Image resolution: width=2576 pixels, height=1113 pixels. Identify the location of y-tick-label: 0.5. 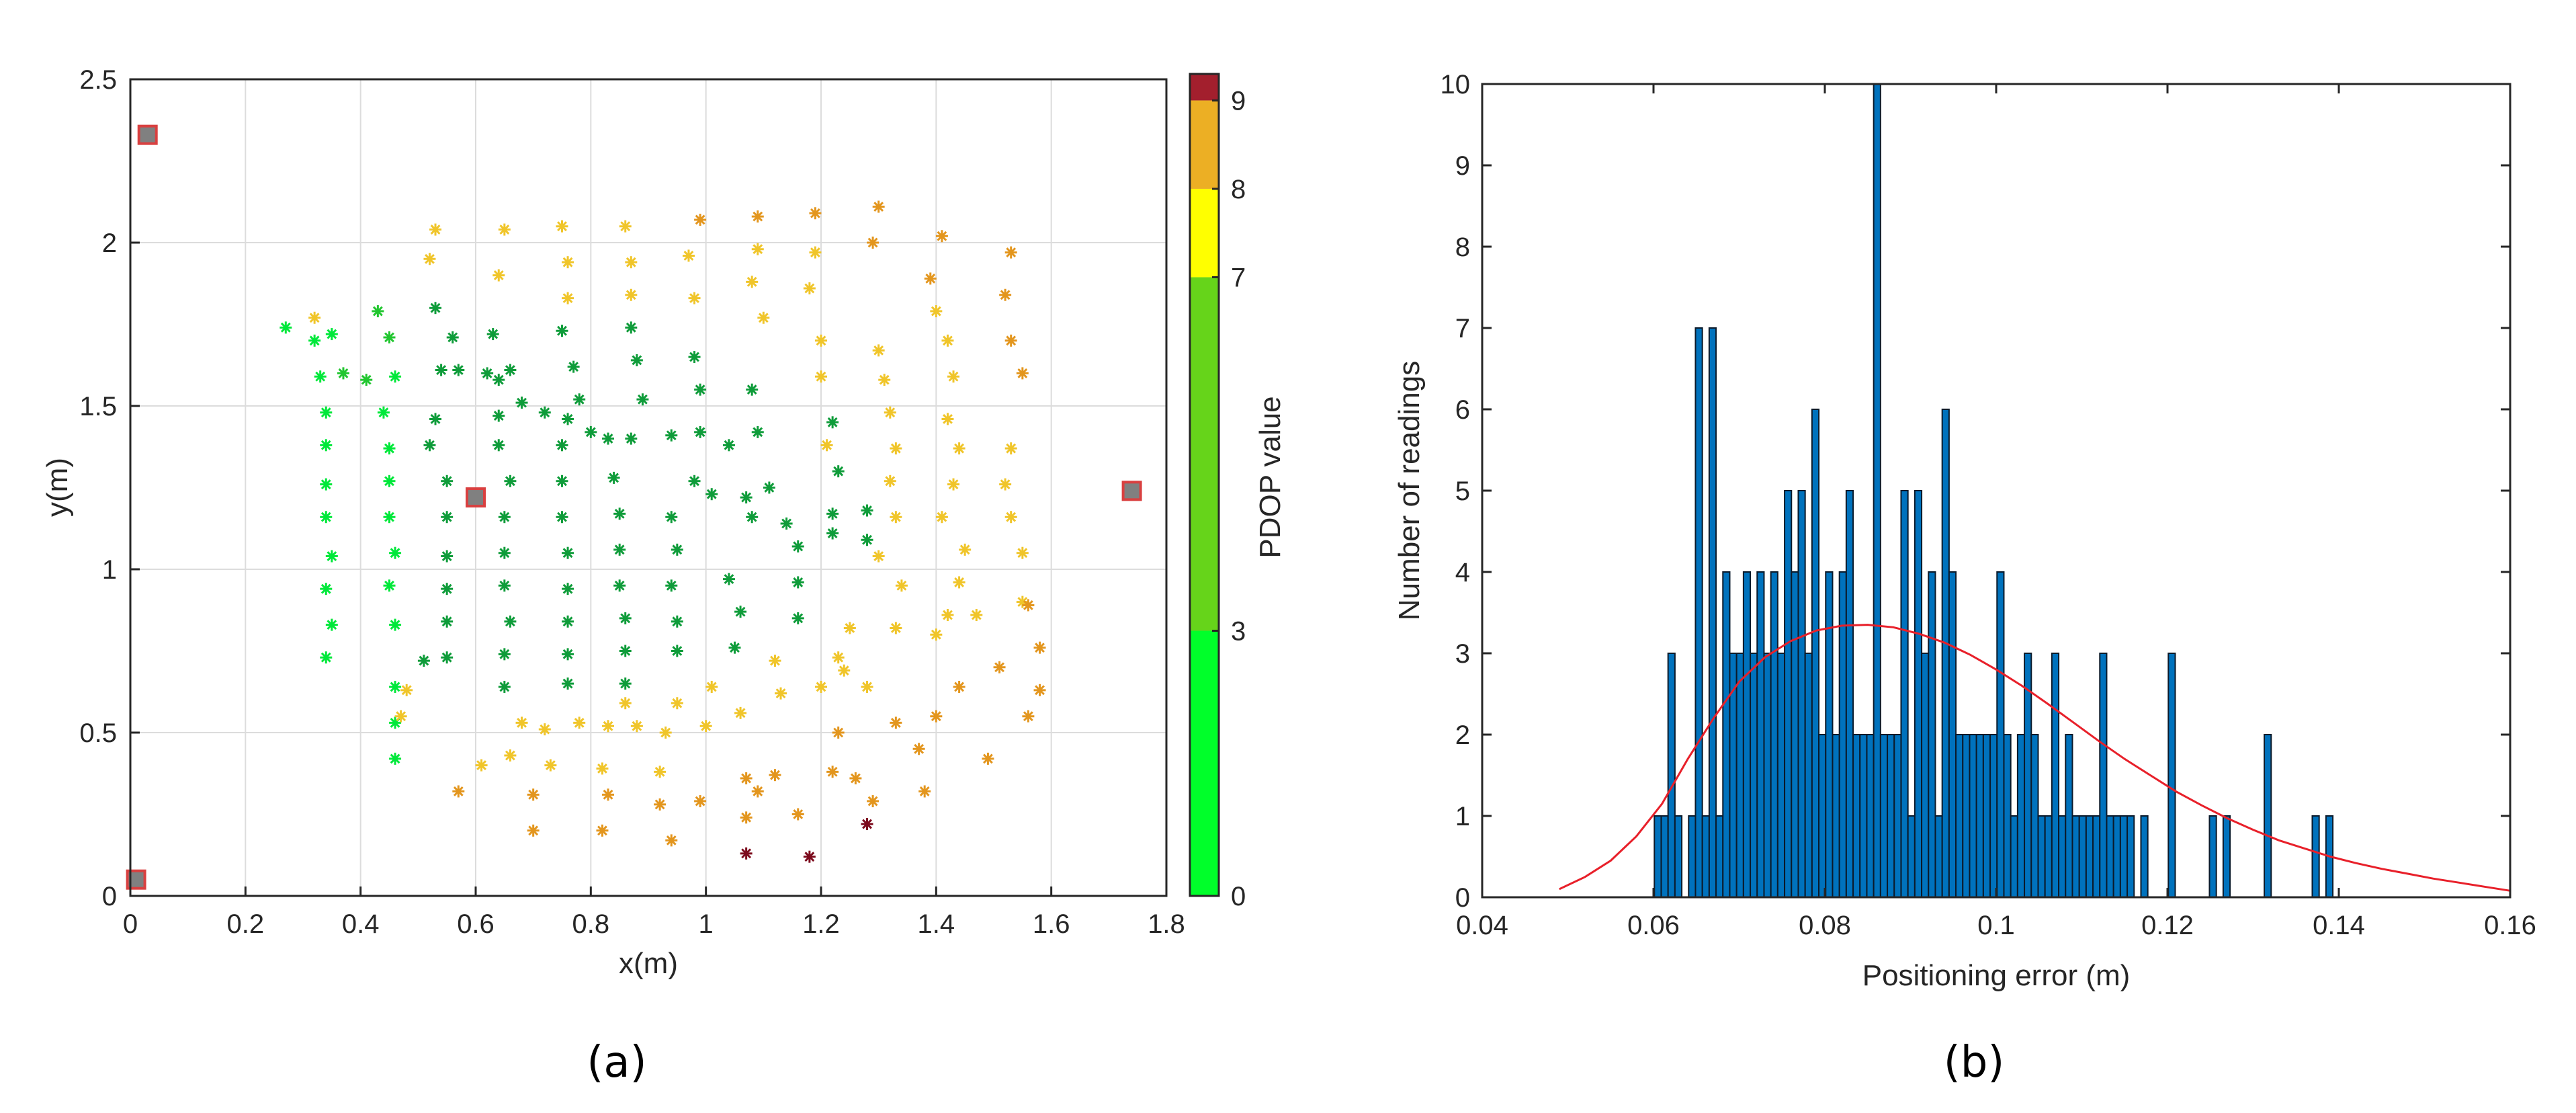
(98, 733).